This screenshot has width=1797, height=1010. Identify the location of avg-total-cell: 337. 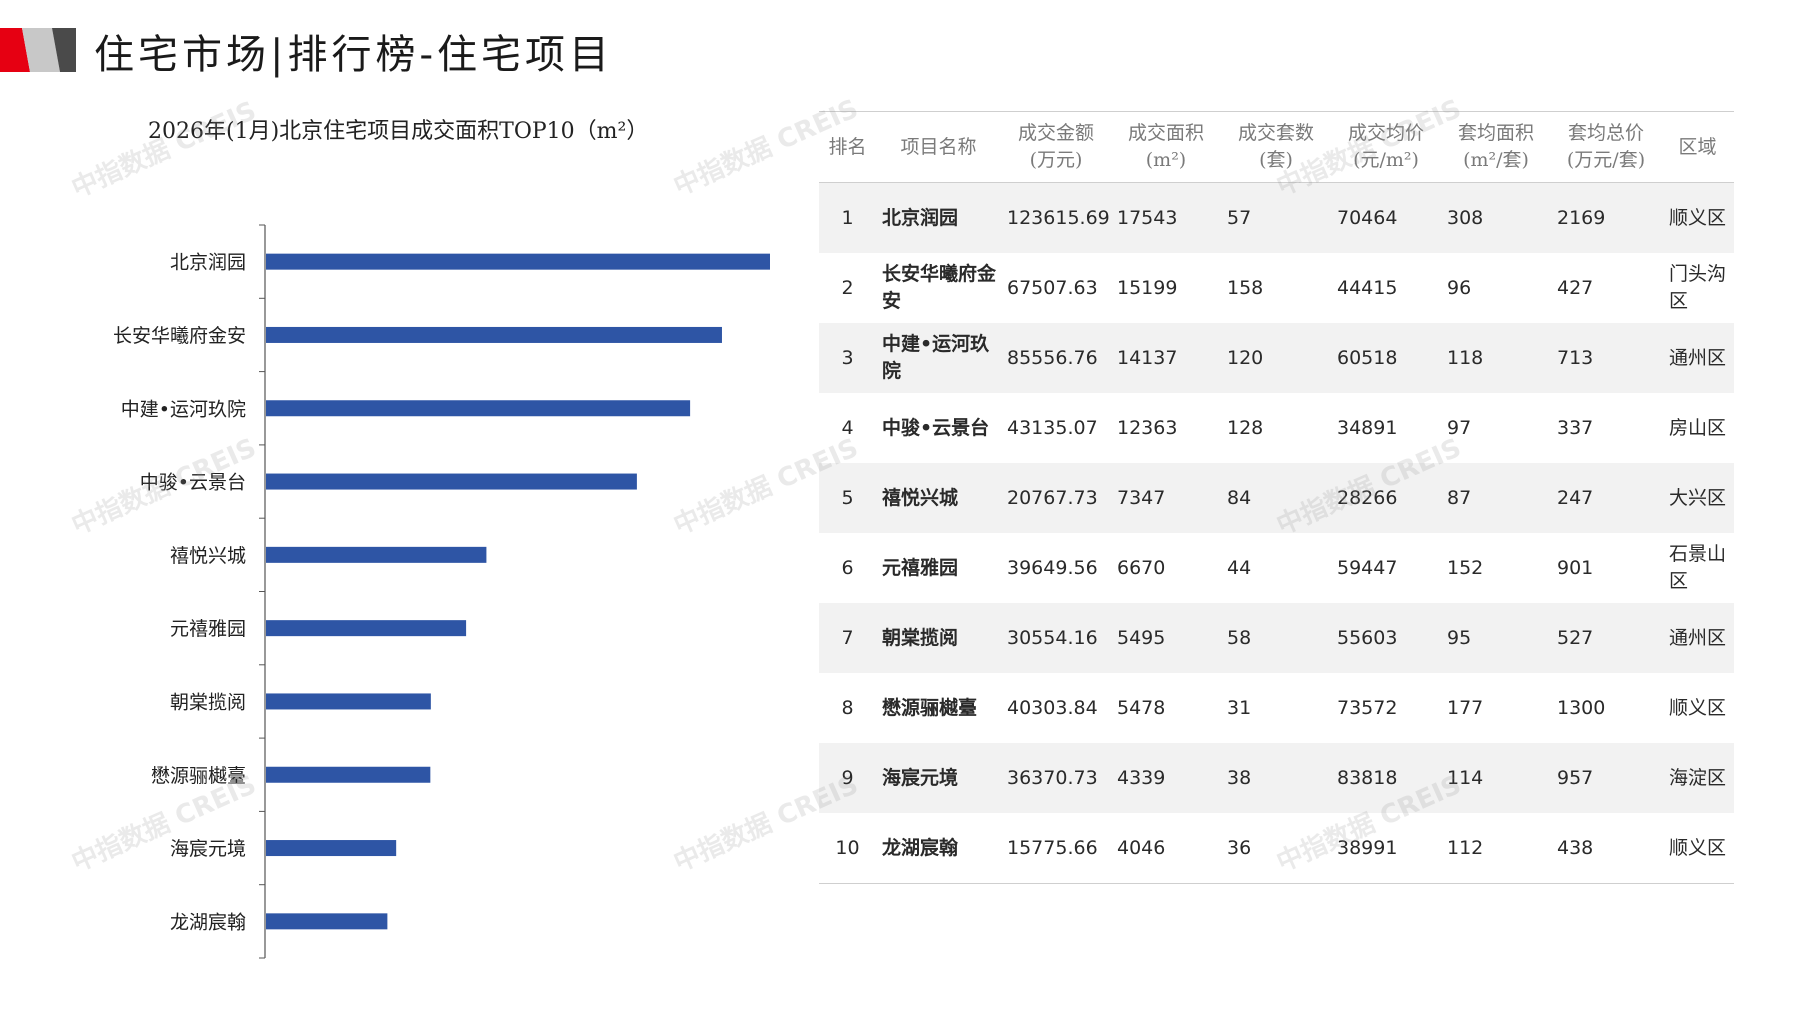
(1575, 427).